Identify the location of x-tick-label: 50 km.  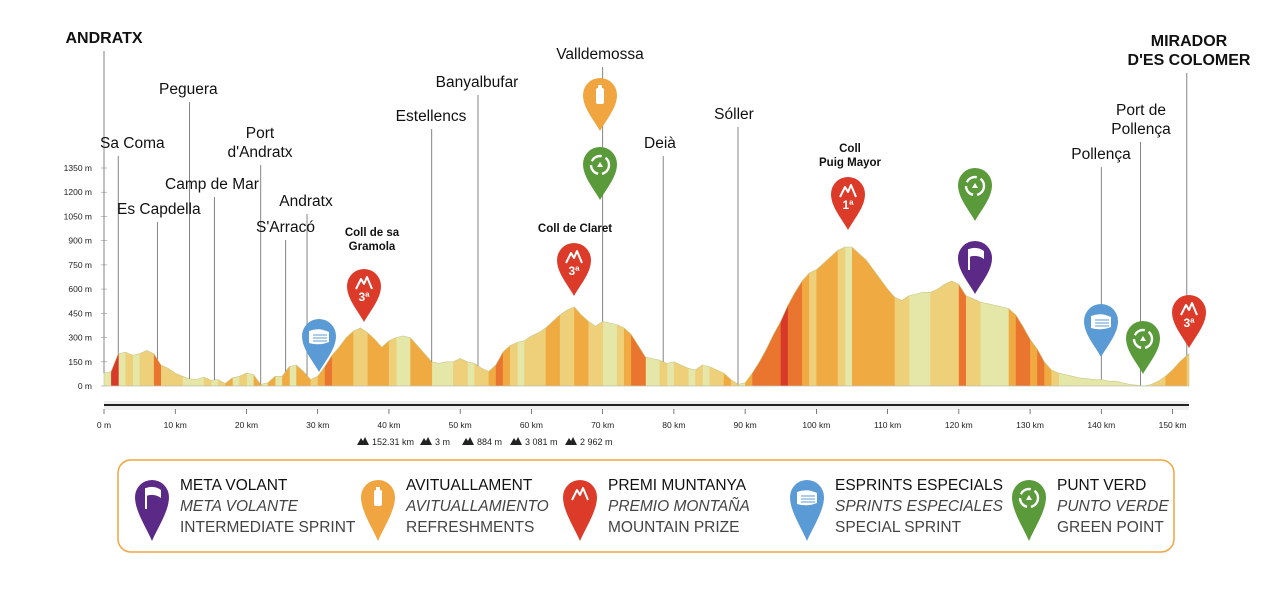
(460, 425).